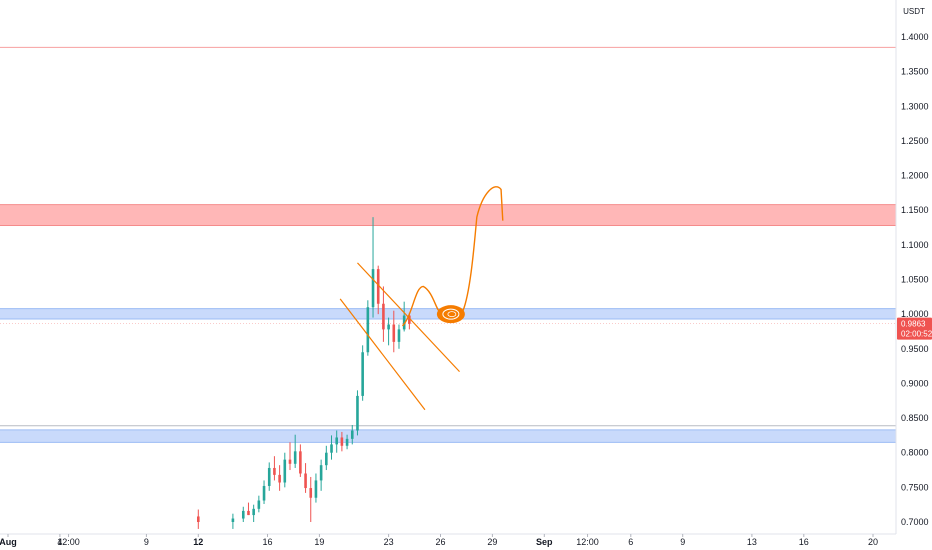  What do you see at coordinates (804, 542) in the screenshot?
I see `x-tick-label-15: 16` at bounding box center [804, 542].